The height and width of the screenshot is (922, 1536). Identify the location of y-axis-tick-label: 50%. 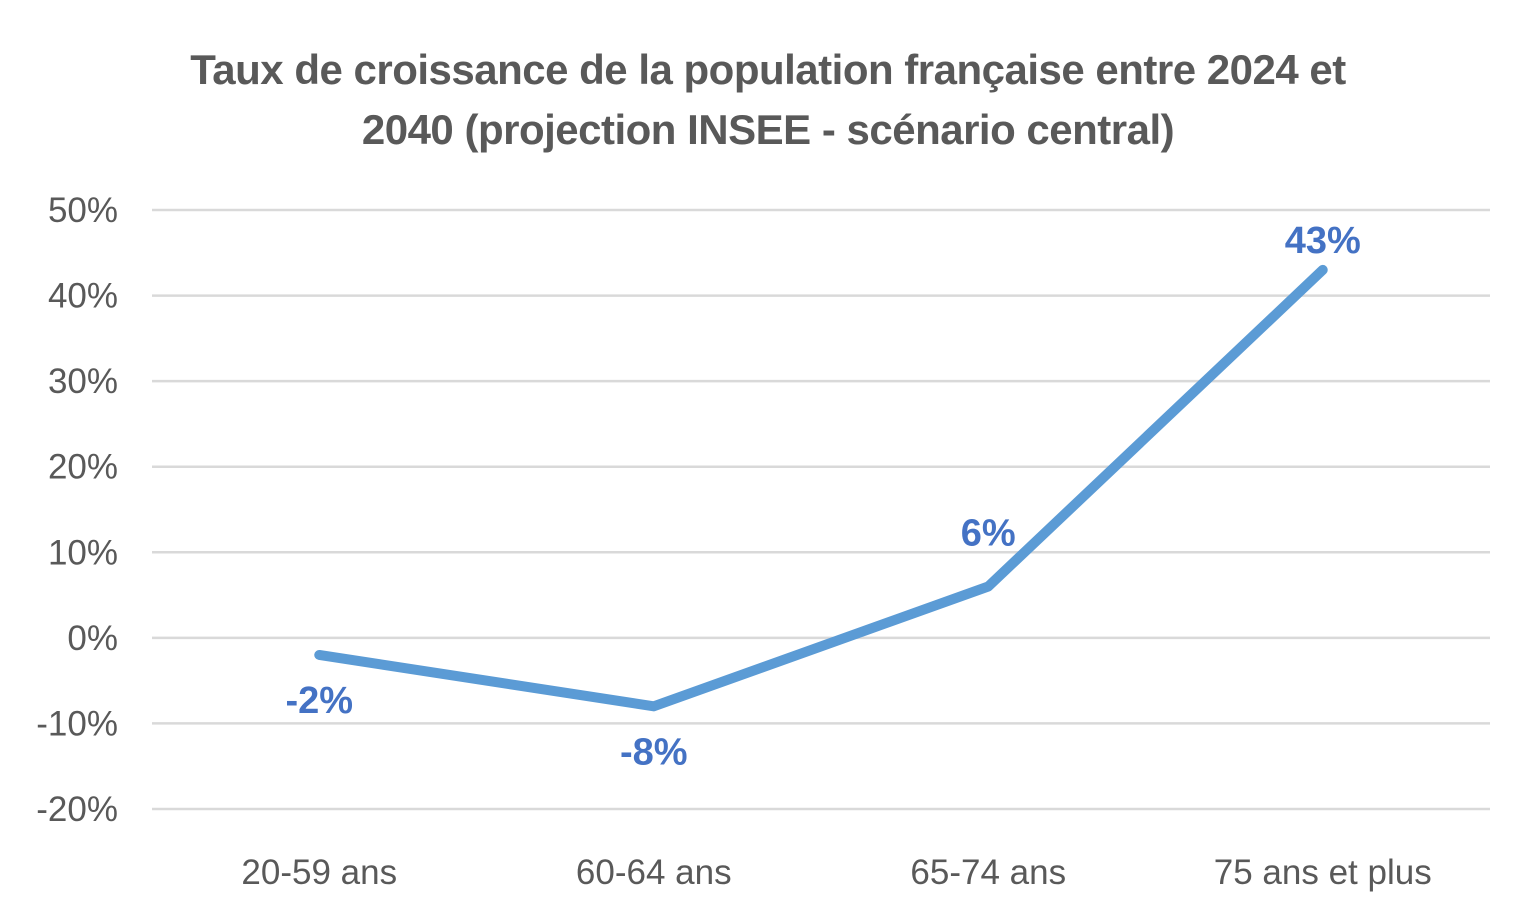
(83, 210).